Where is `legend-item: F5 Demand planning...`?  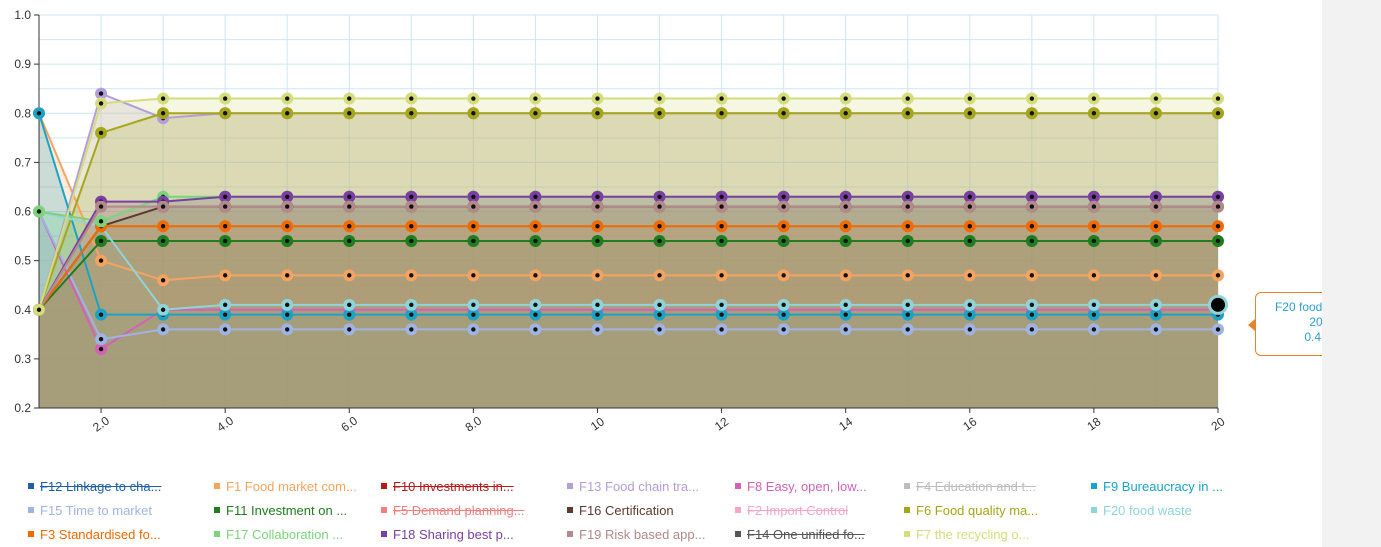 legend-item: F5 Demand planning... is located at coordinates (453, 510).